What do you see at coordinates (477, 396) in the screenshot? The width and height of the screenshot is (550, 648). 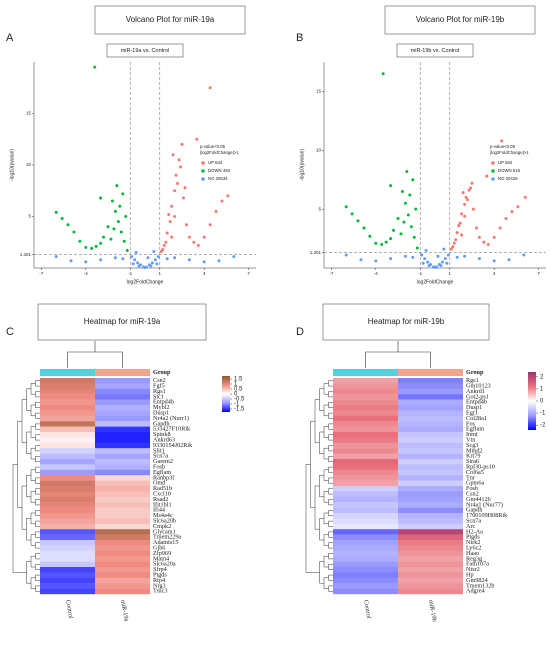 I see `row-label: Got2-ps1` at bounding box center [477, 396].